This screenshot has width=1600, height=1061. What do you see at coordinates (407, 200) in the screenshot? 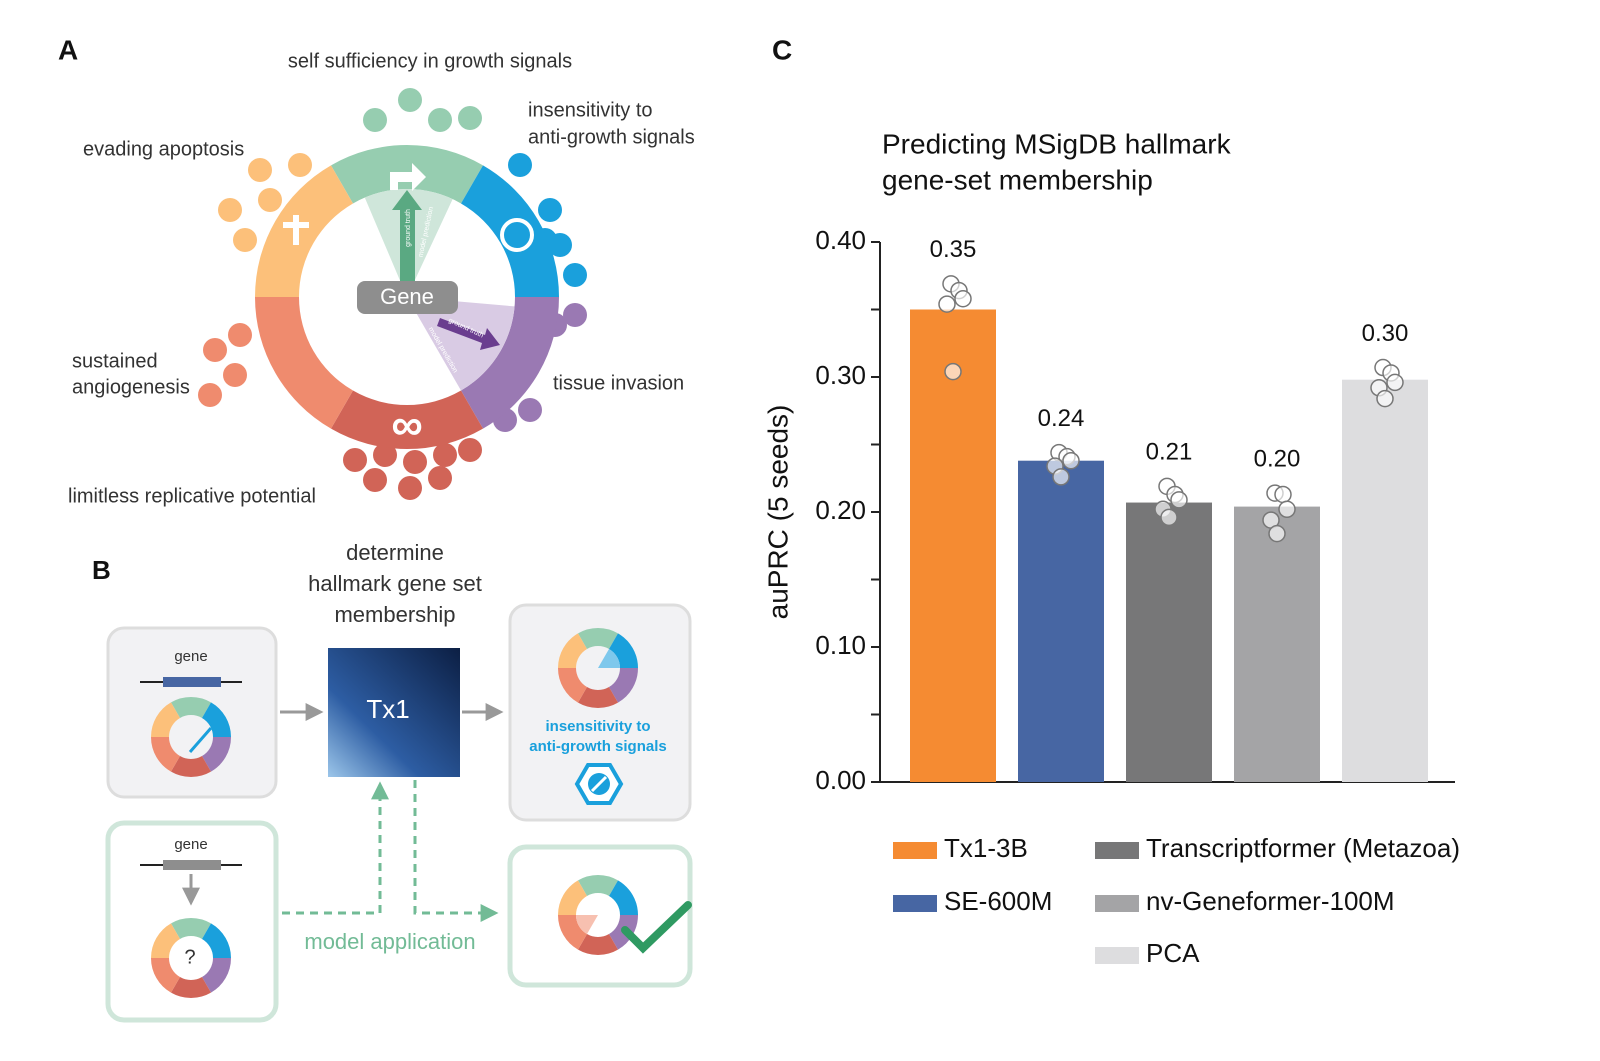
I see `arrow-head` at bounding box center [407, 200].